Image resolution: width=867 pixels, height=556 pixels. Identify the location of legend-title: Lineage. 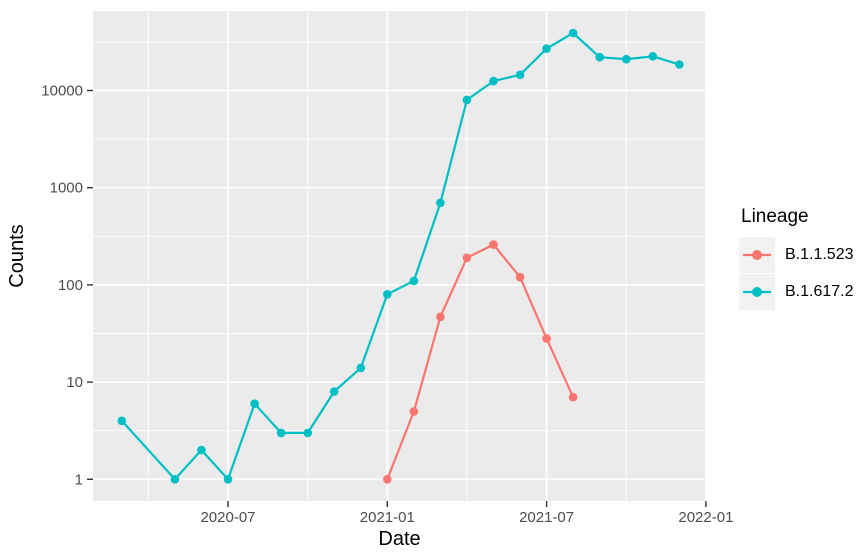
(775, 216).